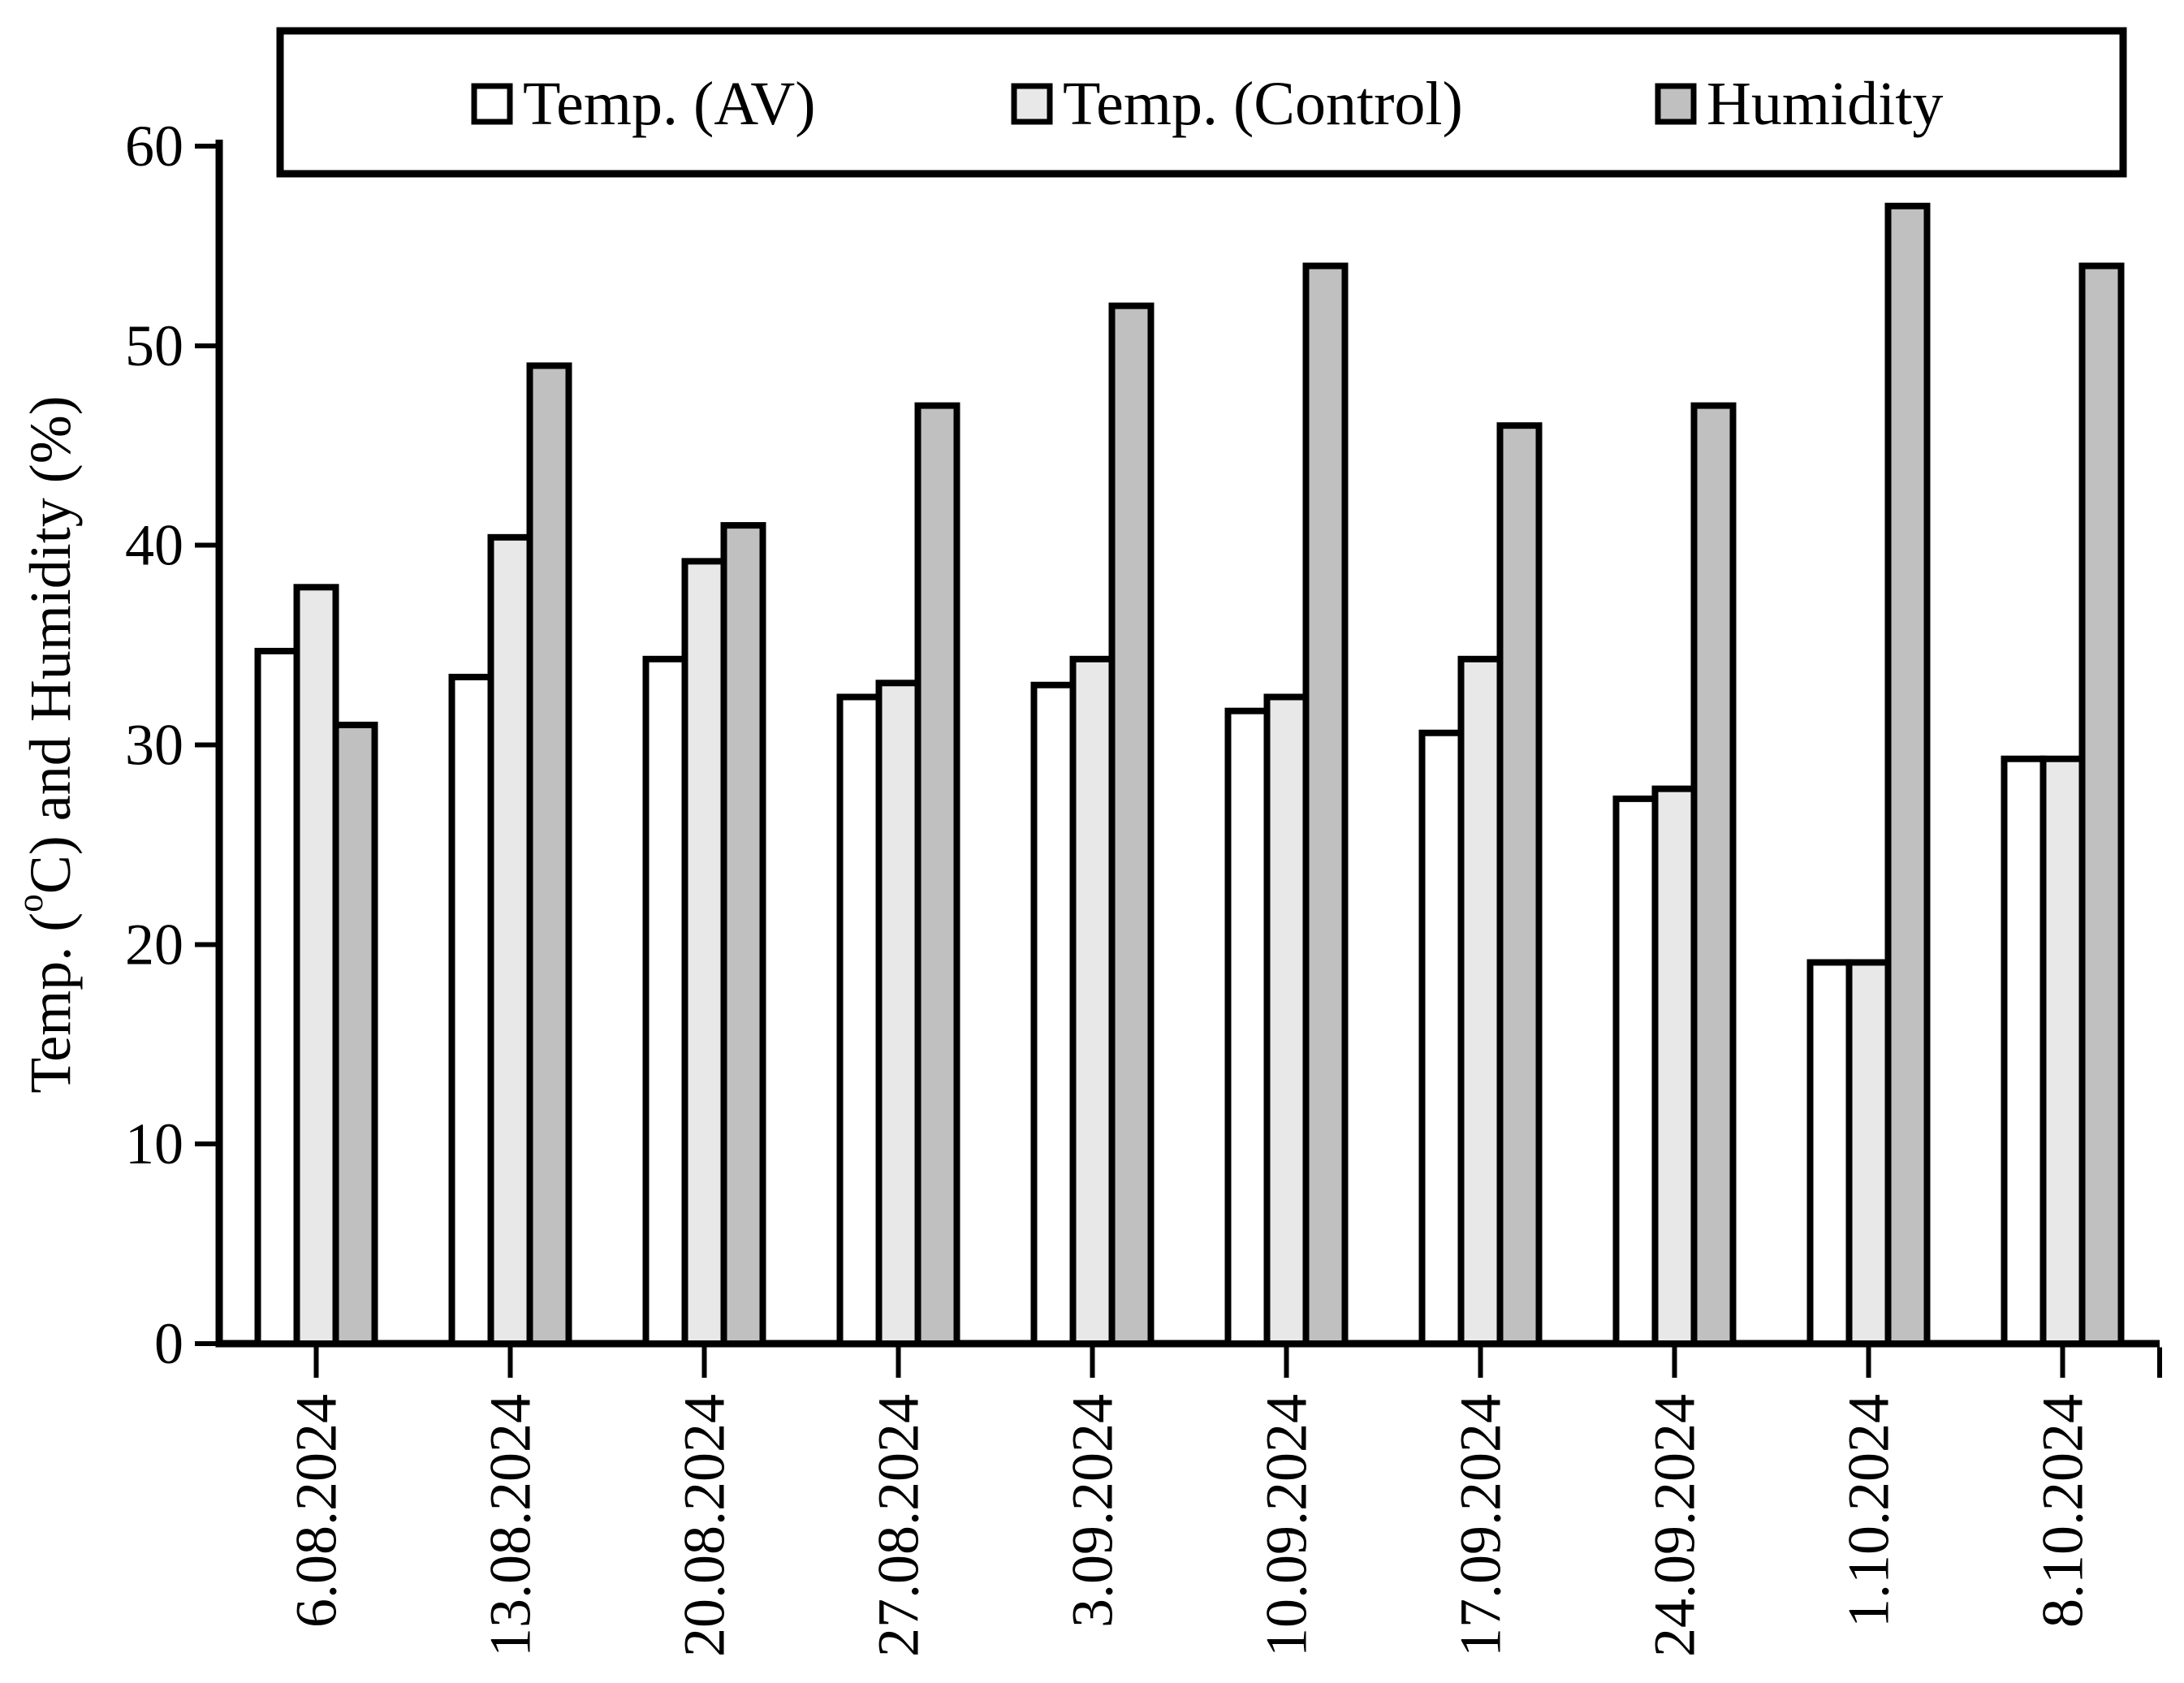 The width and height of the screenshot is (2184, 1683). Describe the element at coordinates (154, 1143) in the screenshot. I see `y-tick-label: 10` at that location.